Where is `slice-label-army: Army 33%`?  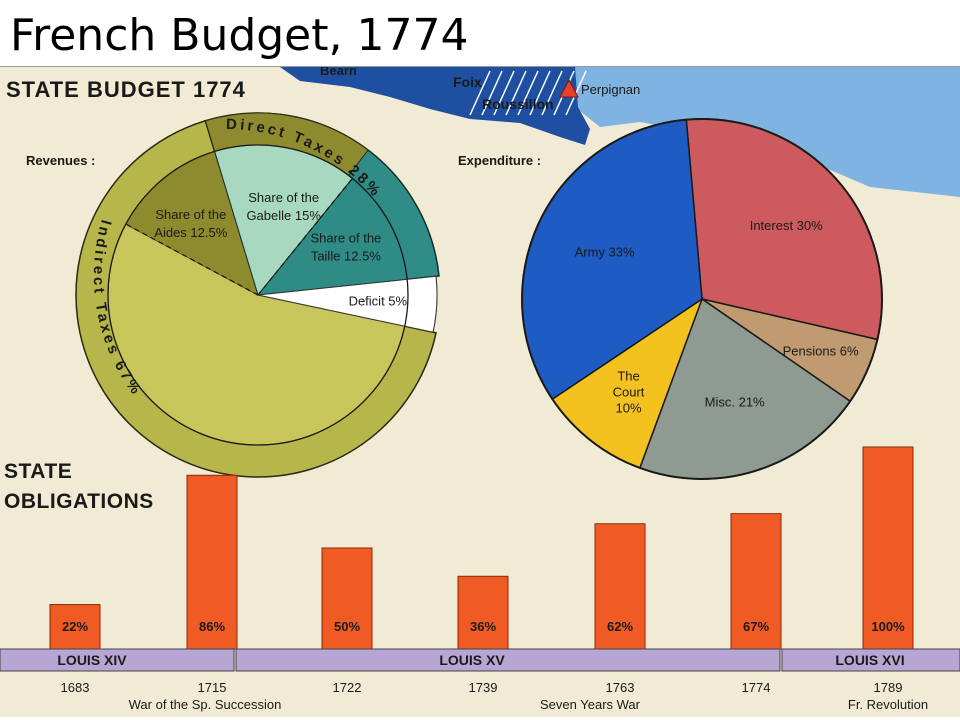
slice-label-army: Army 33% is located at coordinates (605, 252).